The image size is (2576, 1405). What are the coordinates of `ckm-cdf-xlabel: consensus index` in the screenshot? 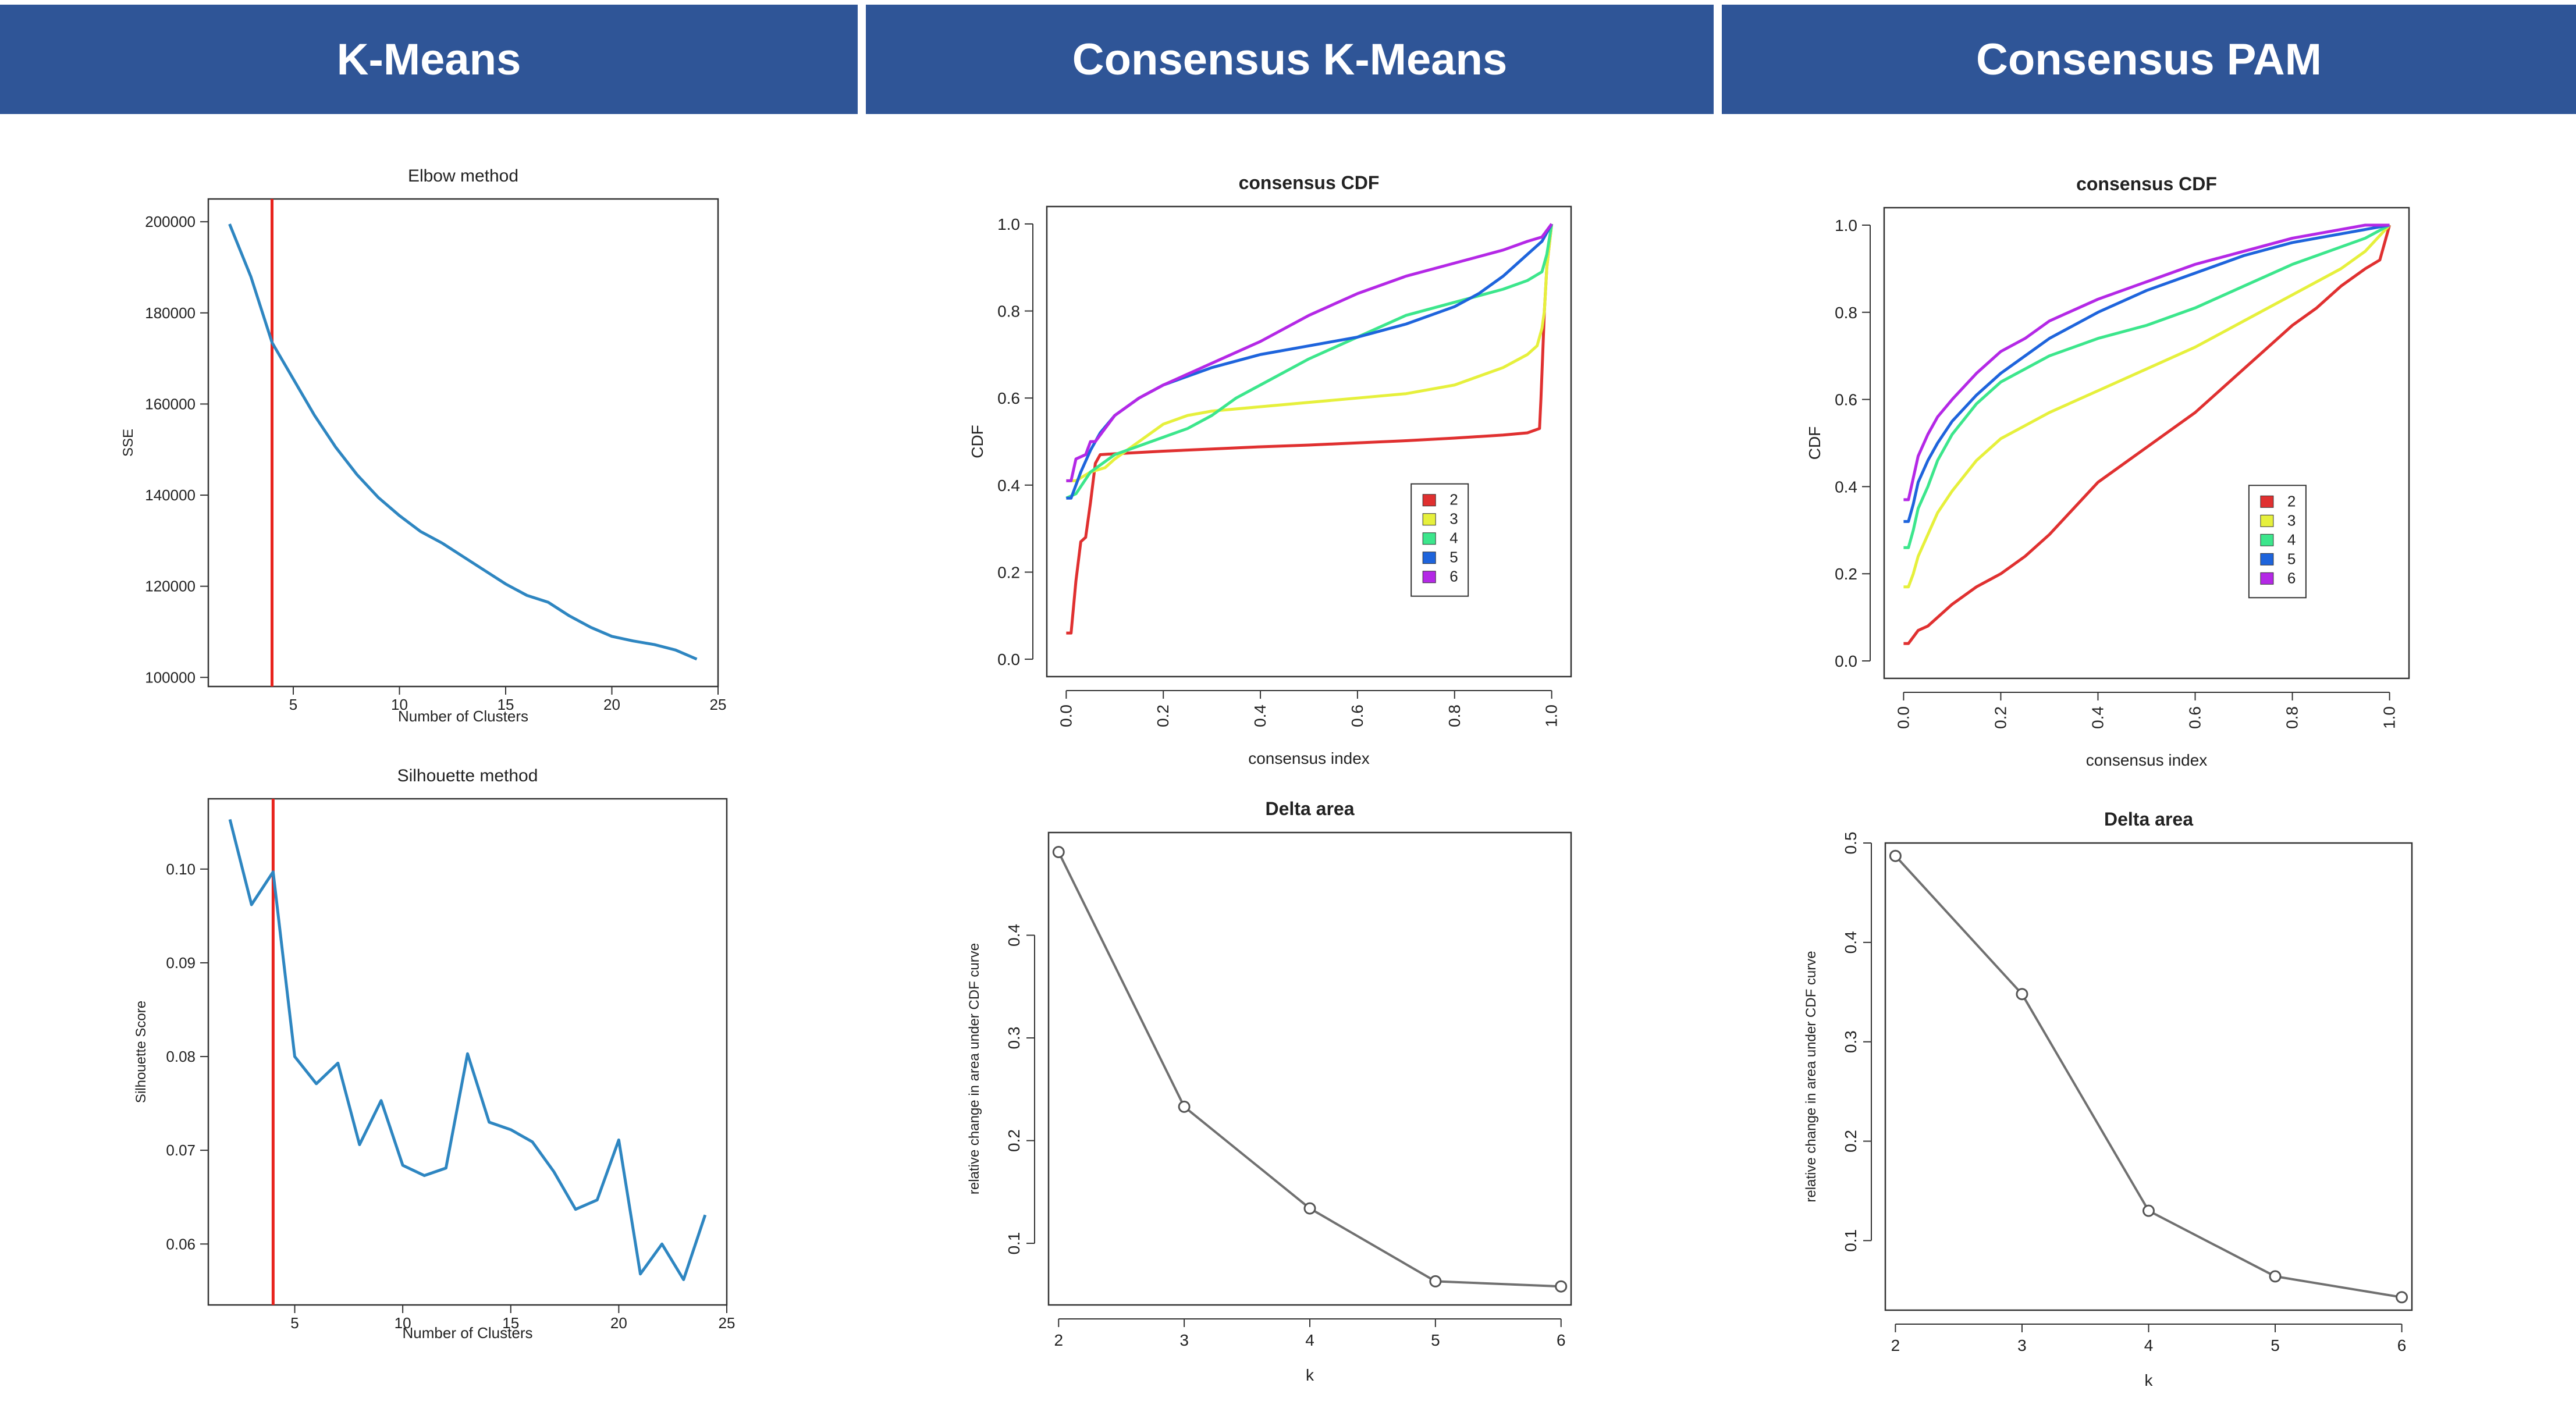 It's located at (1309, 758).